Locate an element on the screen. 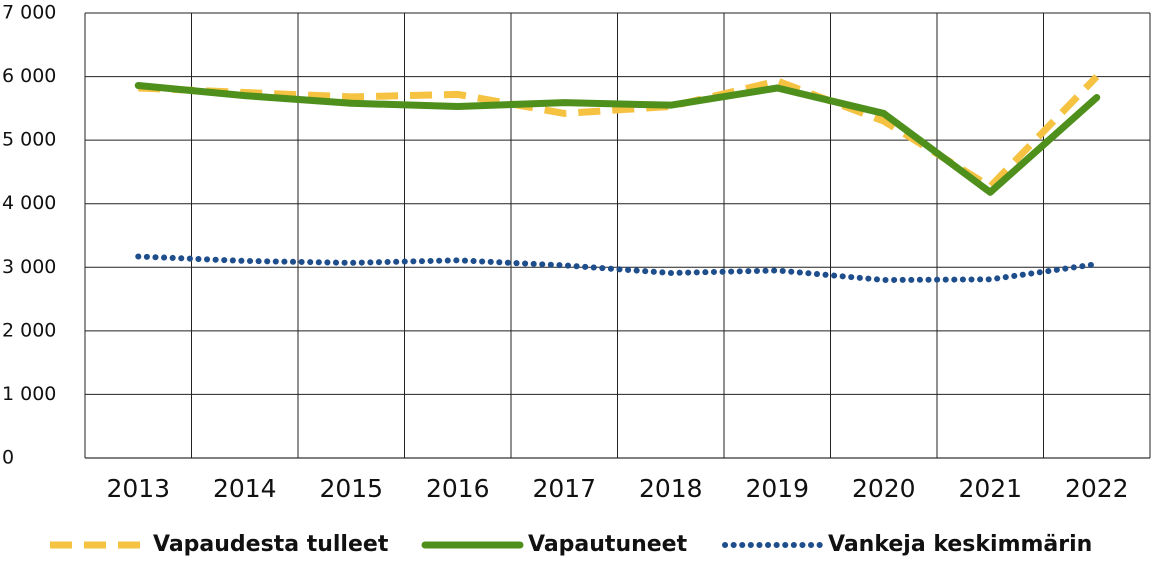 The height and width of the screenshot is (588, 1151). legend-label: Vapautuneet is located at coordinates (608, 544).